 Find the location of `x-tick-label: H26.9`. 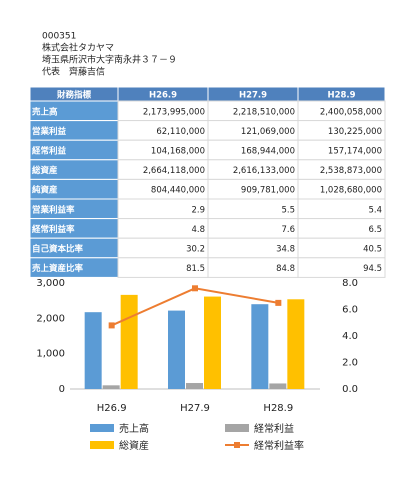

x-tick-label: H26.9 is located at coordinates (112, 408).